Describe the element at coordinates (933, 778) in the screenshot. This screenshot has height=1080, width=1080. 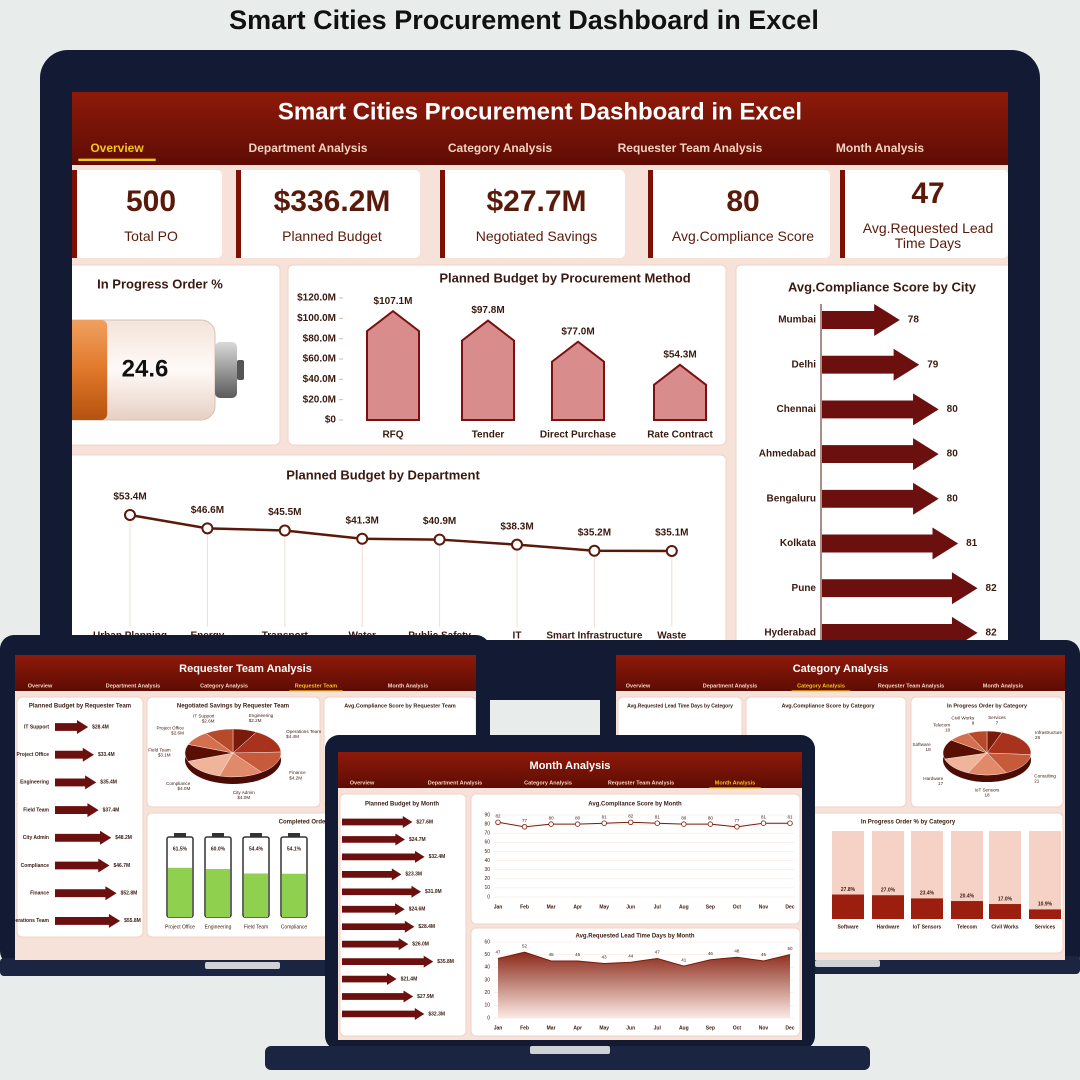
I see `pie-label: Hardware` at that location.